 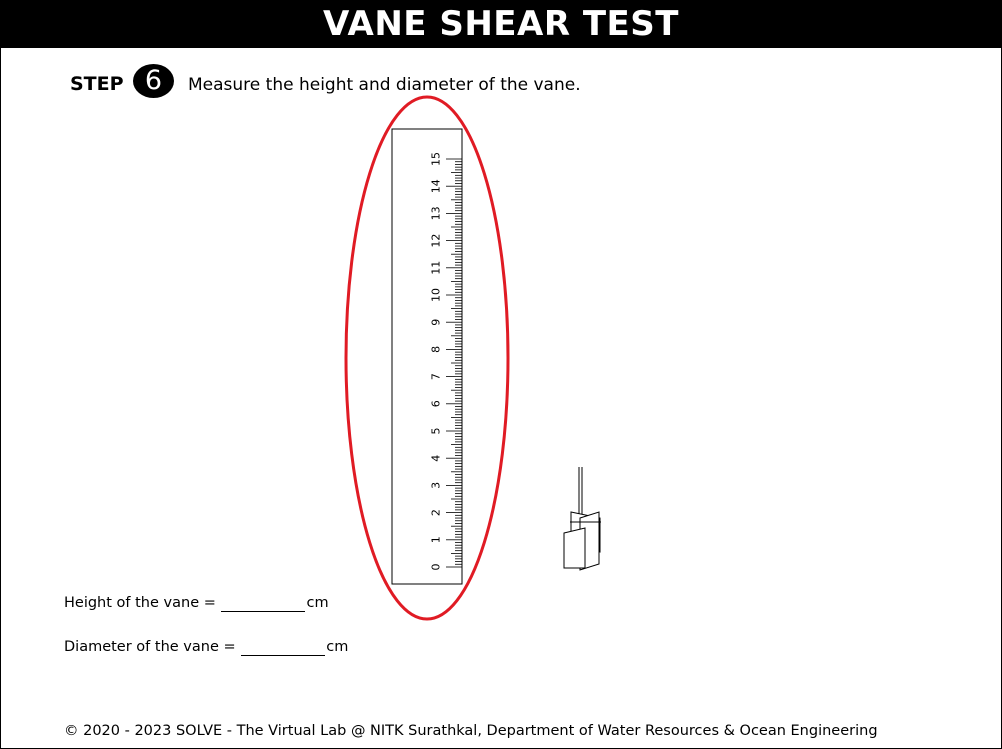 I want to click on vane-tool, so click(x=582, y=519).